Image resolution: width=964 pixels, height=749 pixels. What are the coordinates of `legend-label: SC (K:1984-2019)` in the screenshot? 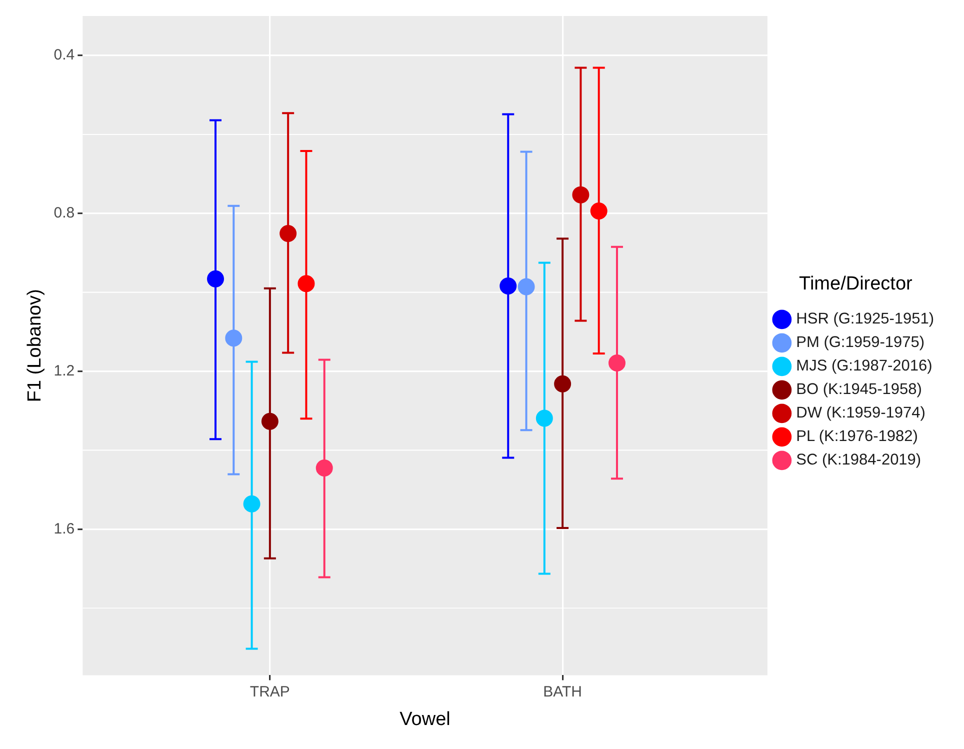 It's located at (859, 460).